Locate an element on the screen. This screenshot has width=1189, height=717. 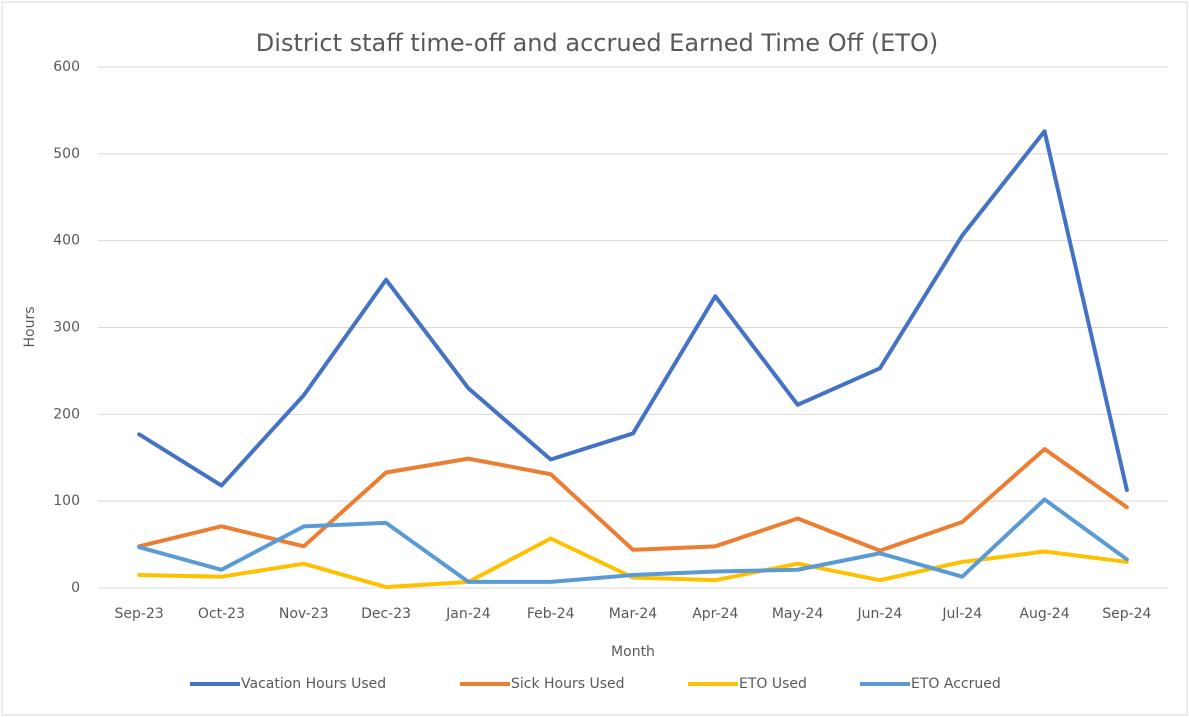
y-tick-label: 400 is located at coordinates (66, 241).